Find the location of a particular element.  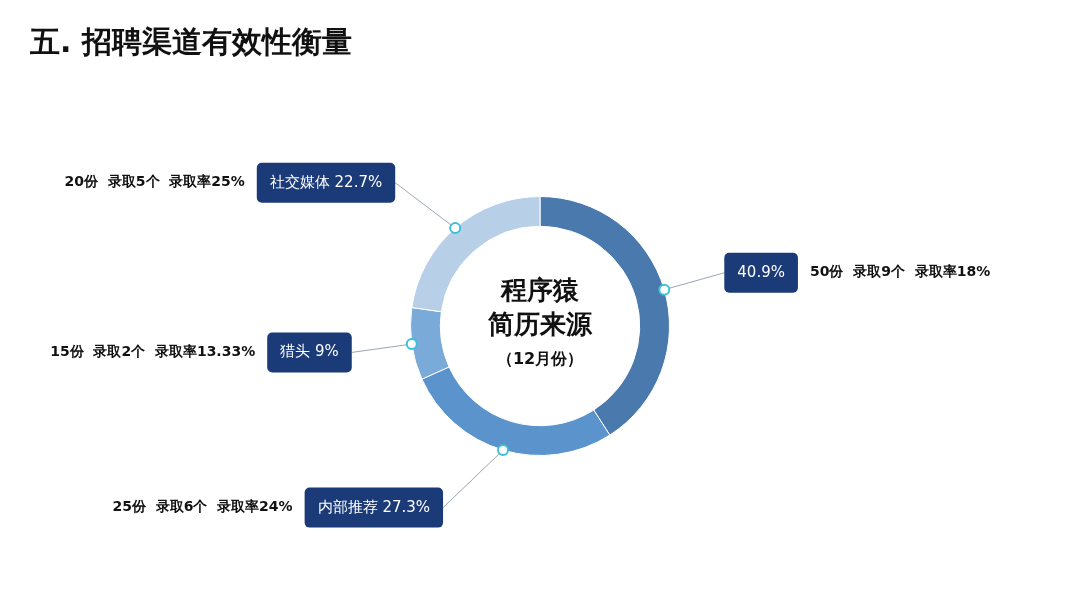

text: 简历来源 is located at coordinates (540, 323).